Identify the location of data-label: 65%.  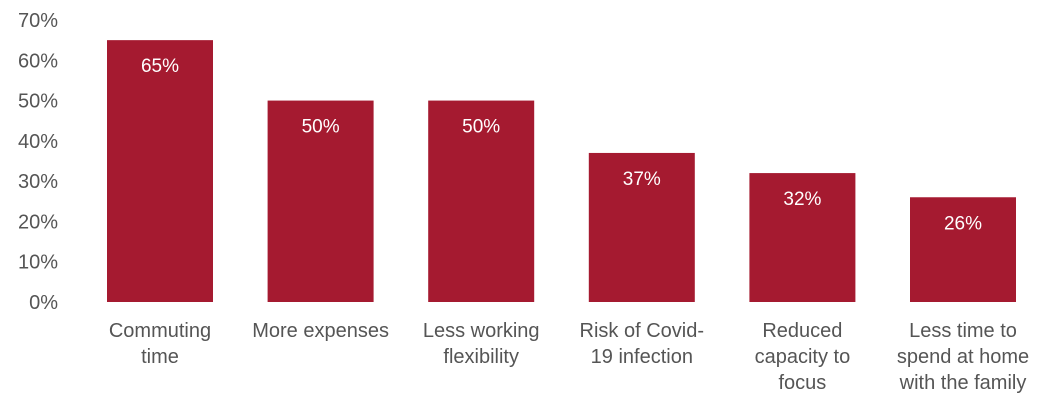
(160, 66).